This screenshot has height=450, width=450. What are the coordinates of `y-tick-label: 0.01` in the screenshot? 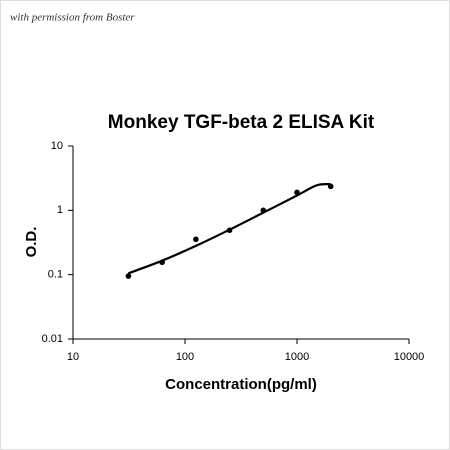 It's located at (52, 339).